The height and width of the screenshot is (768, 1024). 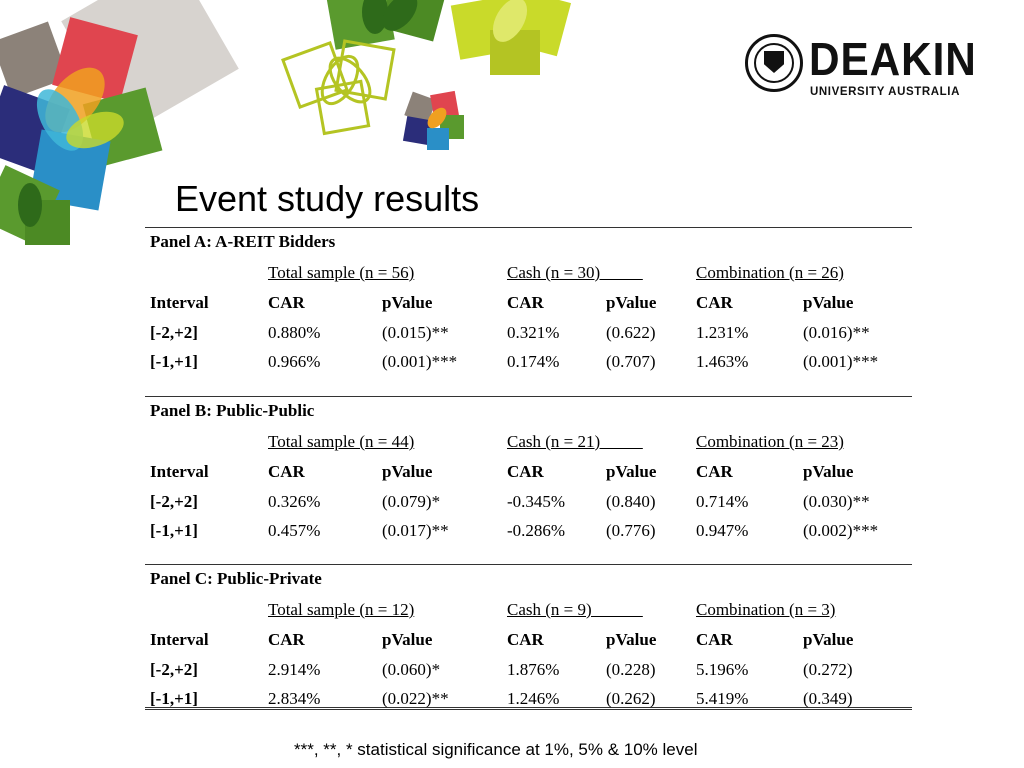 What do you see at coordinates (774, 63) in the screenshot?
I see `university-seal-icon` at bounding box center [774, 63].